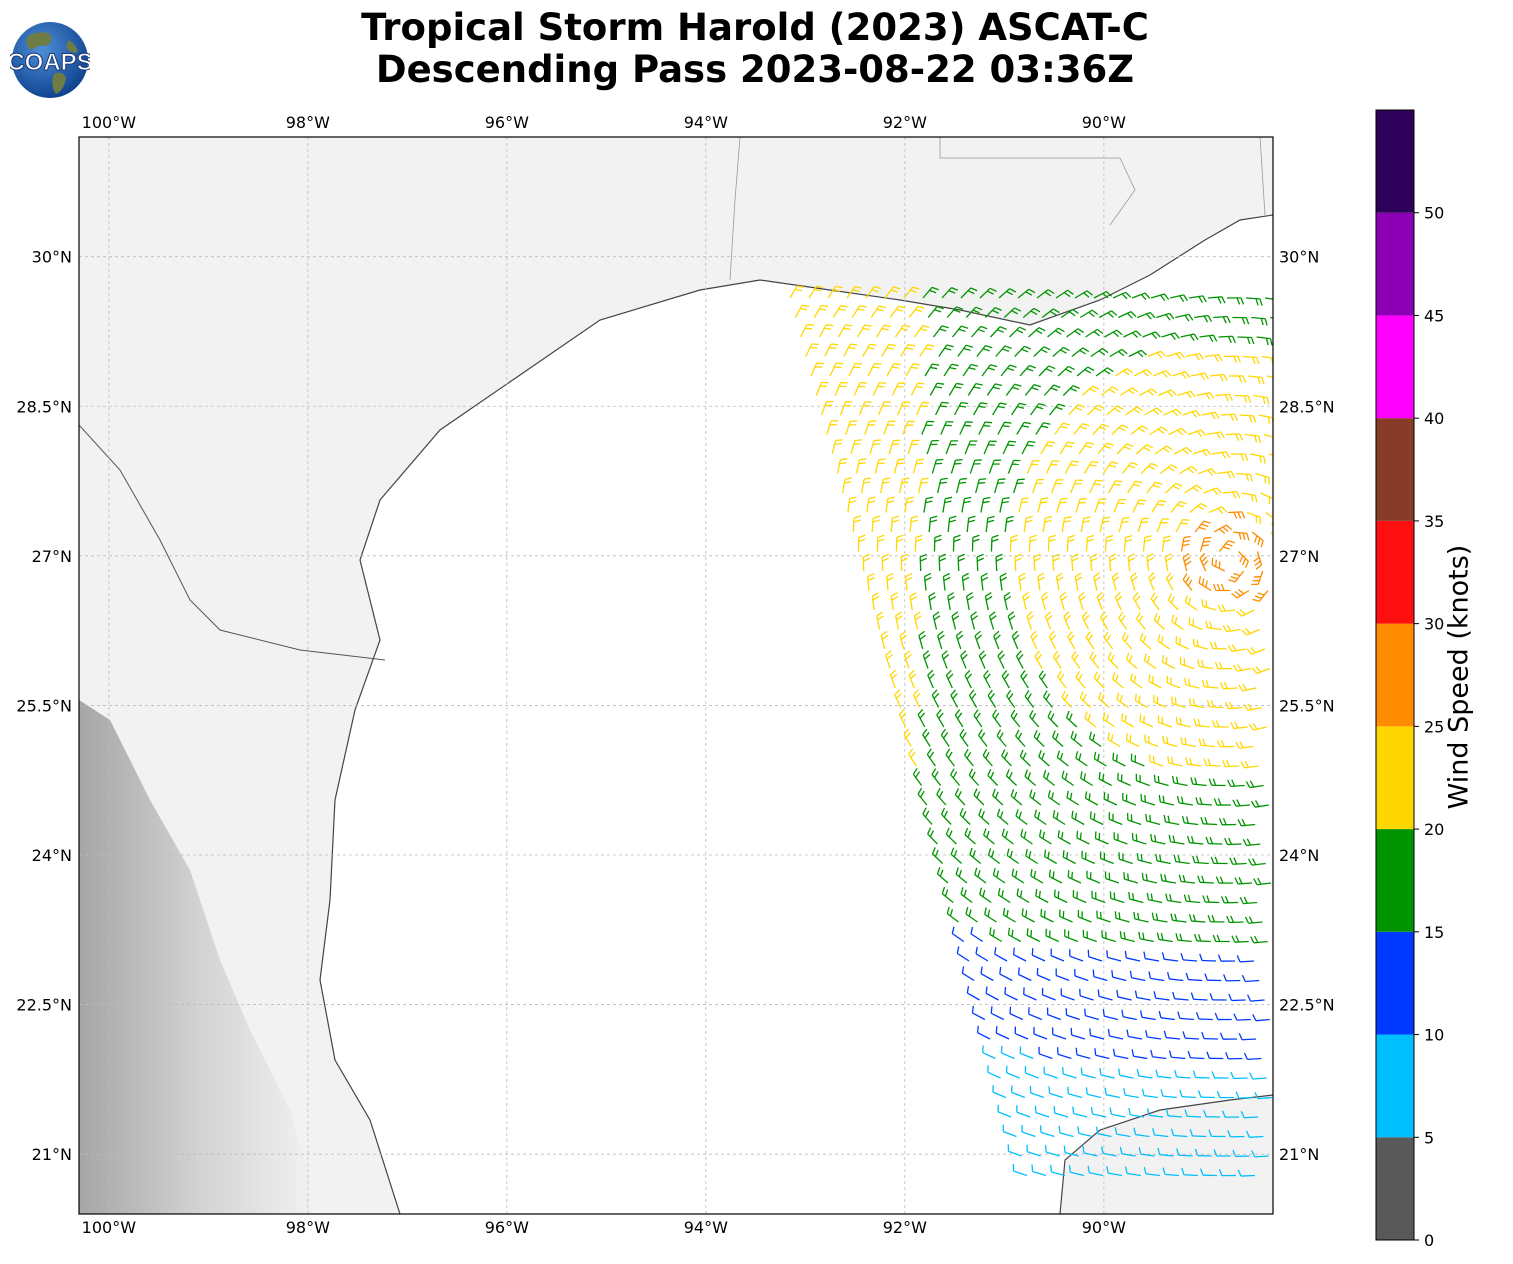 This screenshot has height=1264, width=1513. I want to click on logo-text: COAPS, so click(50, 62).